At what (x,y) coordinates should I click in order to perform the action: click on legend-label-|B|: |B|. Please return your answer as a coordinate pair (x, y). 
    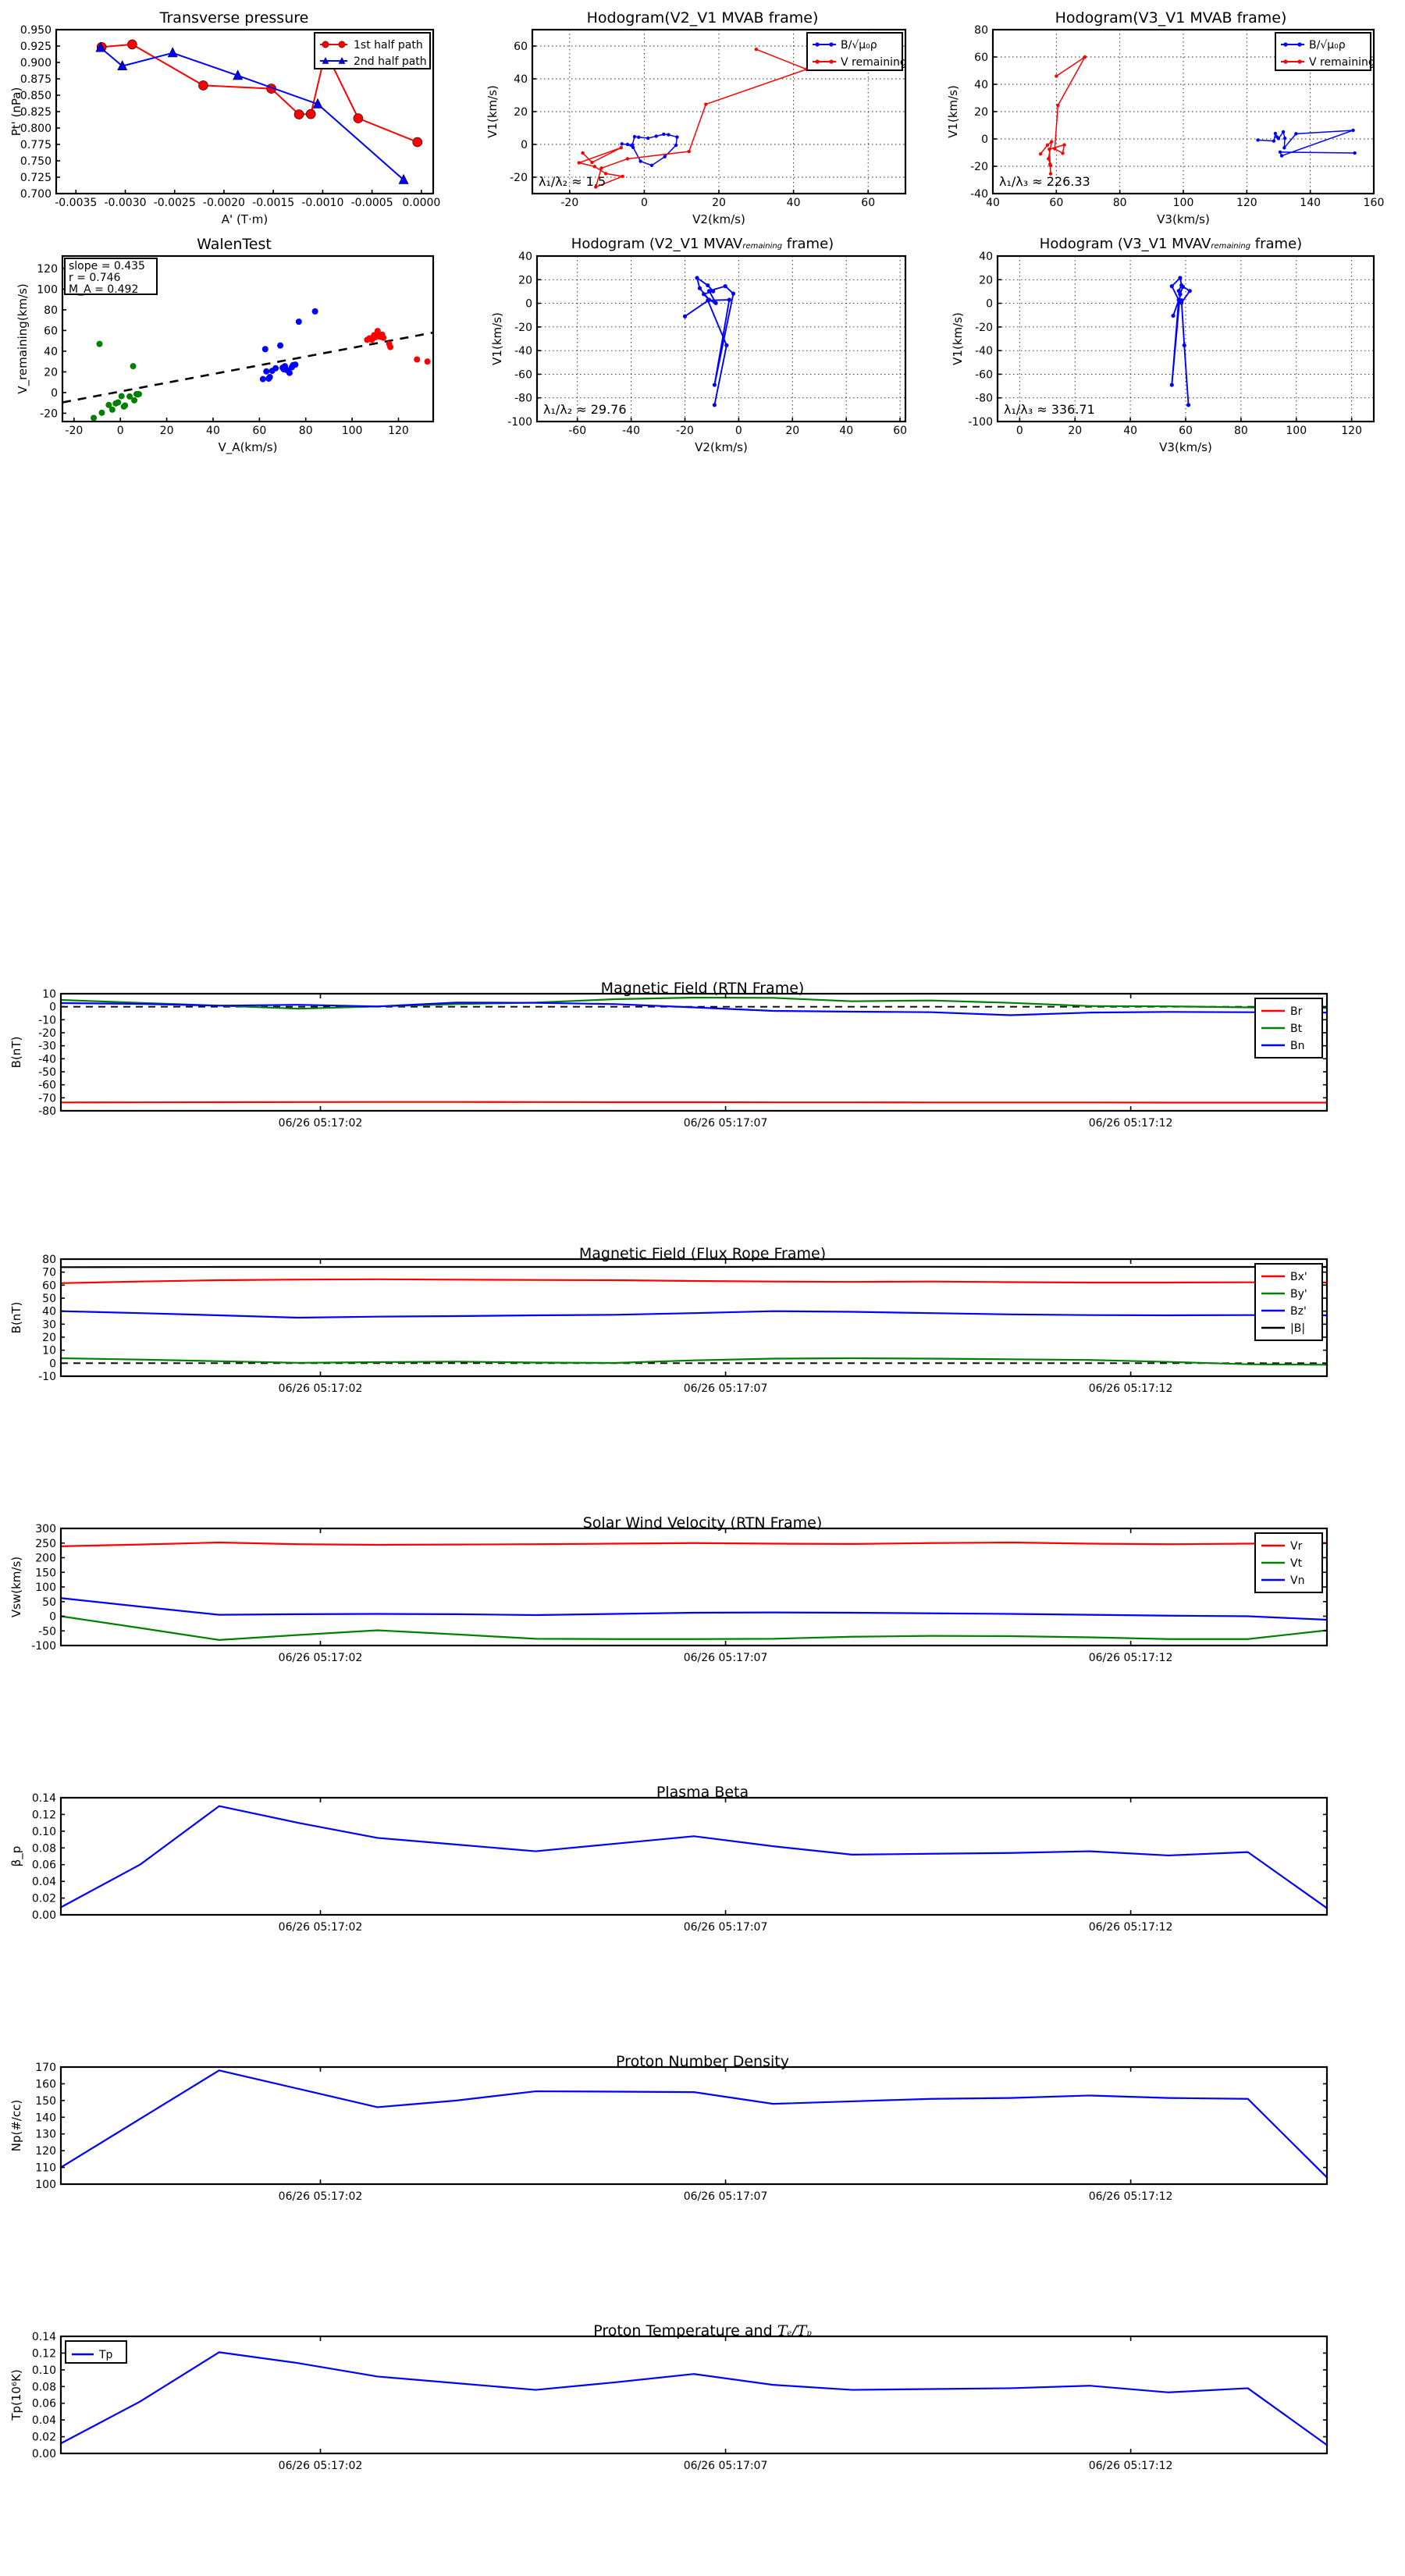
    Looking at the image, I should click on (1297, 1328).